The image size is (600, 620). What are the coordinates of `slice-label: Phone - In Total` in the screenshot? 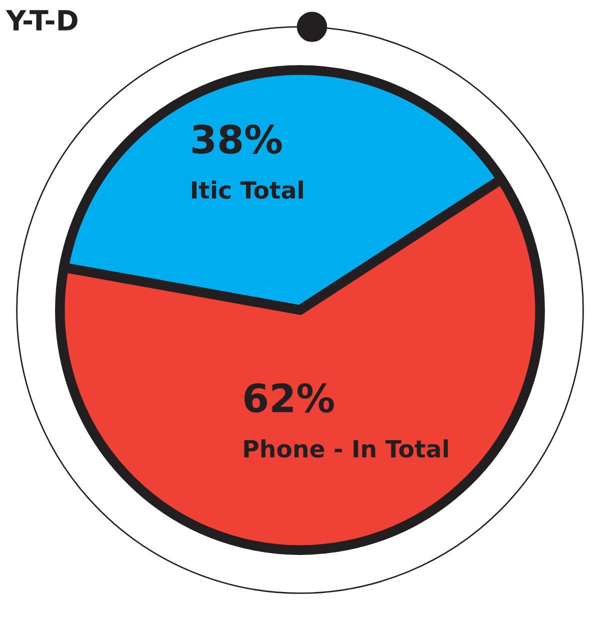 It's located at (346, 448).